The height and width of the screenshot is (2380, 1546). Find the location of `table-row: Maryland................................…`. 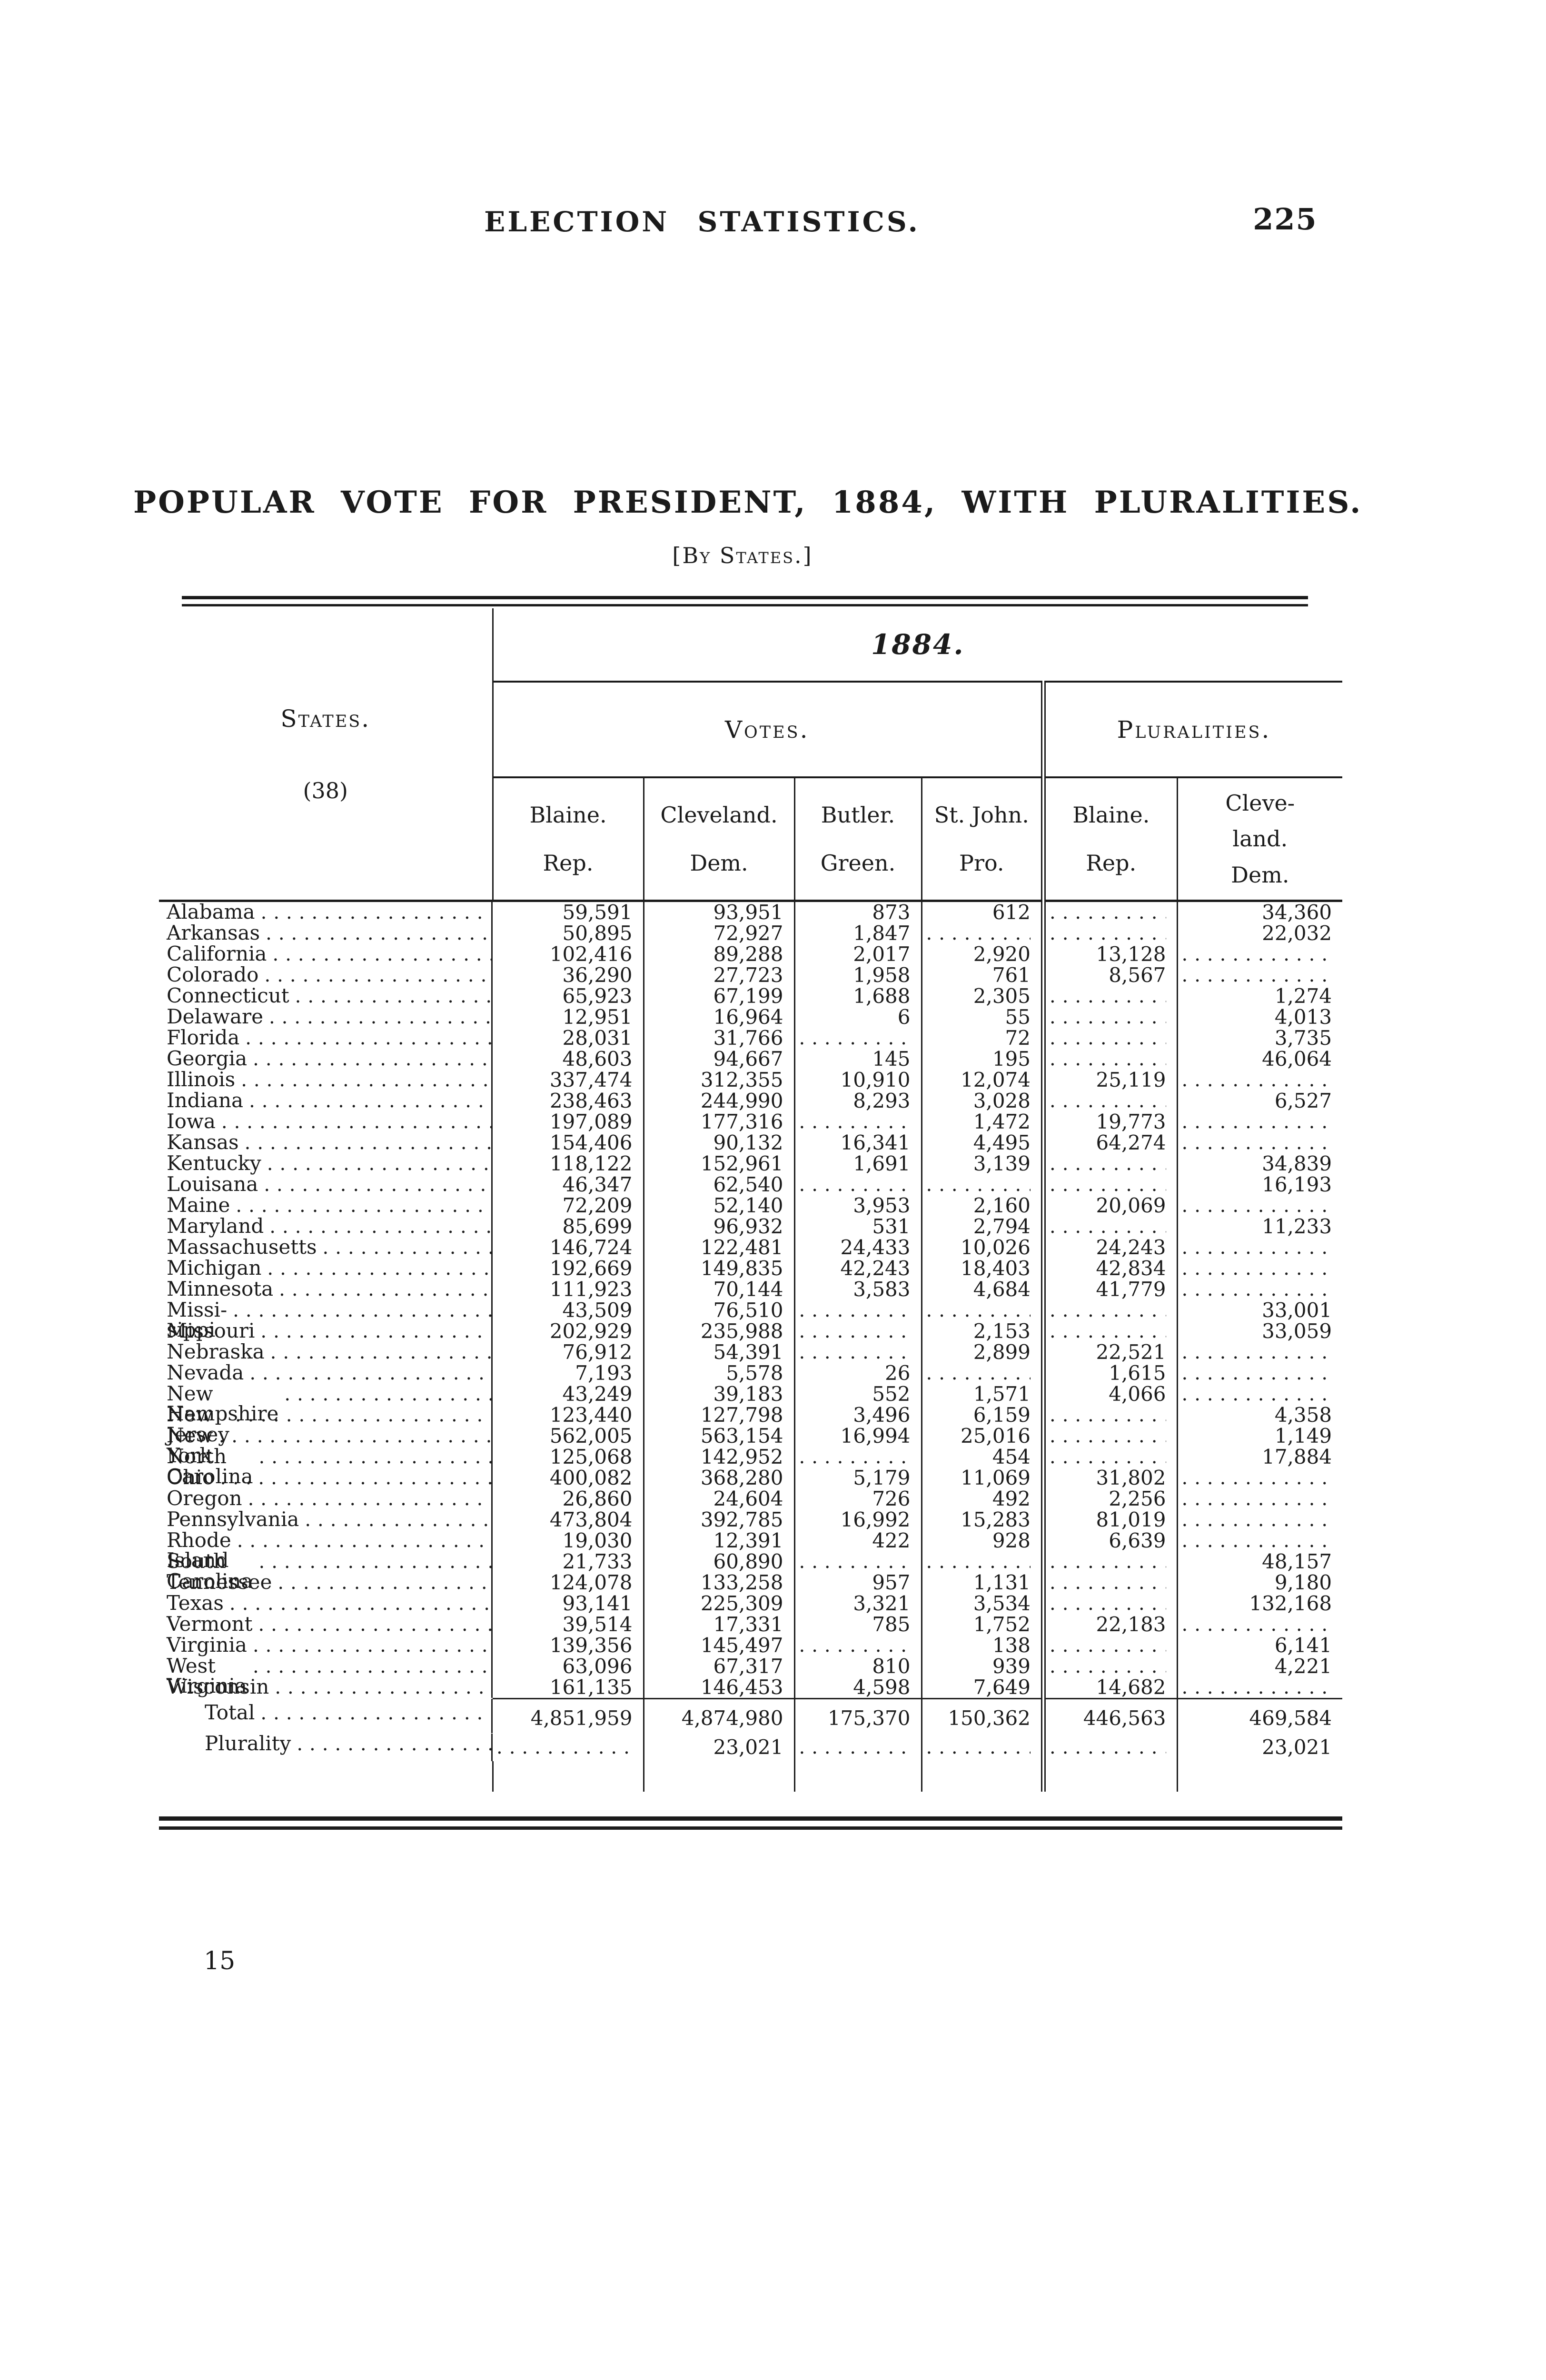

table-row: Maryland................................… is located at coordinates (751, 1226).